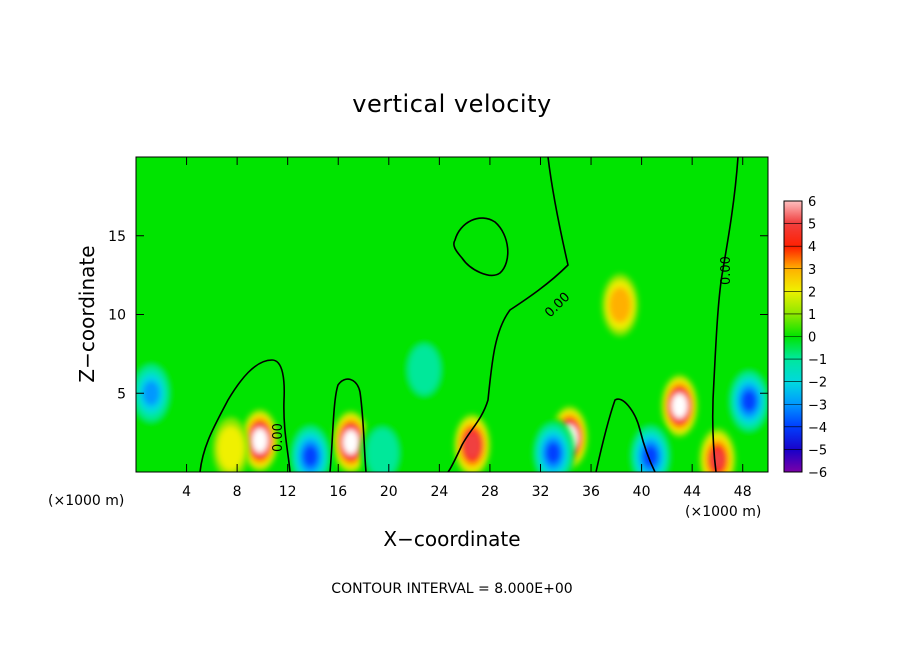 The height and width of the screenshot is (654, 904). I want to click on x-tick-label: 8, so click(237, 492).